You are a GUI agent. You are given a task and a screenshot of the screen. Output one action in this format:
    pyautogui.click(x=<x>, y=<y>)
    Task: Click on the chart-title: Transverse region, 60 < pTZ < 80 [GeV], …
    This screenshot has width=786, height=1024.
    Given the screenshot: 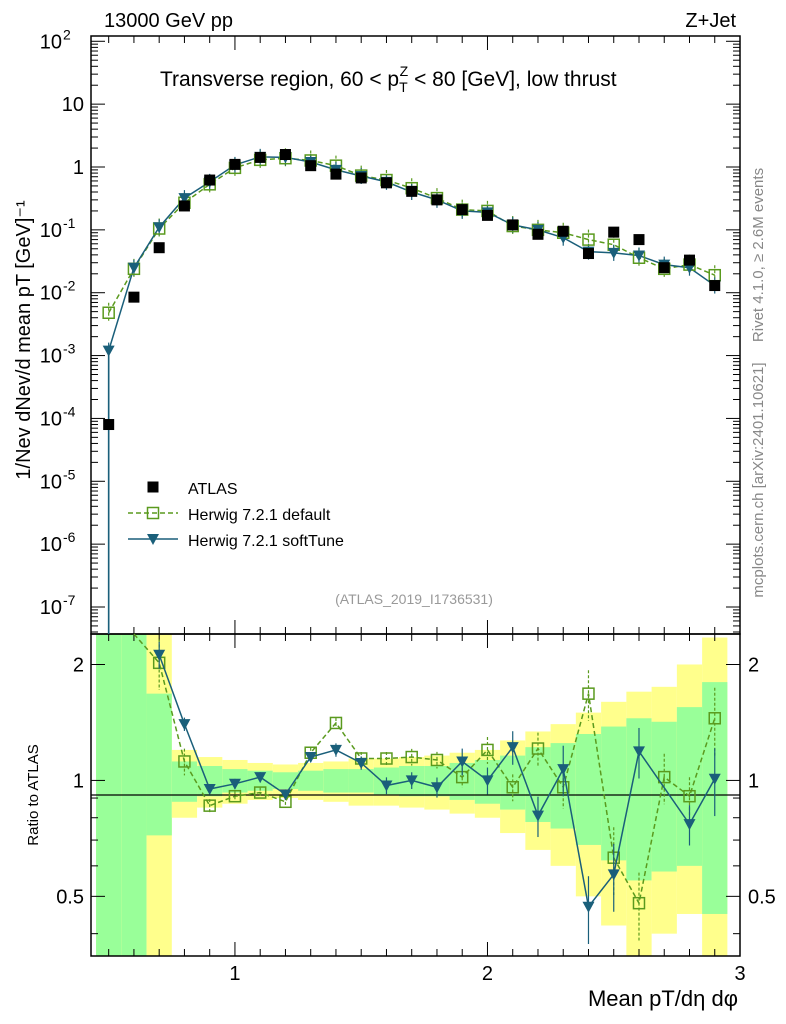 What is the action you would take?
    pyautogui.click(x=388, y=79)
    